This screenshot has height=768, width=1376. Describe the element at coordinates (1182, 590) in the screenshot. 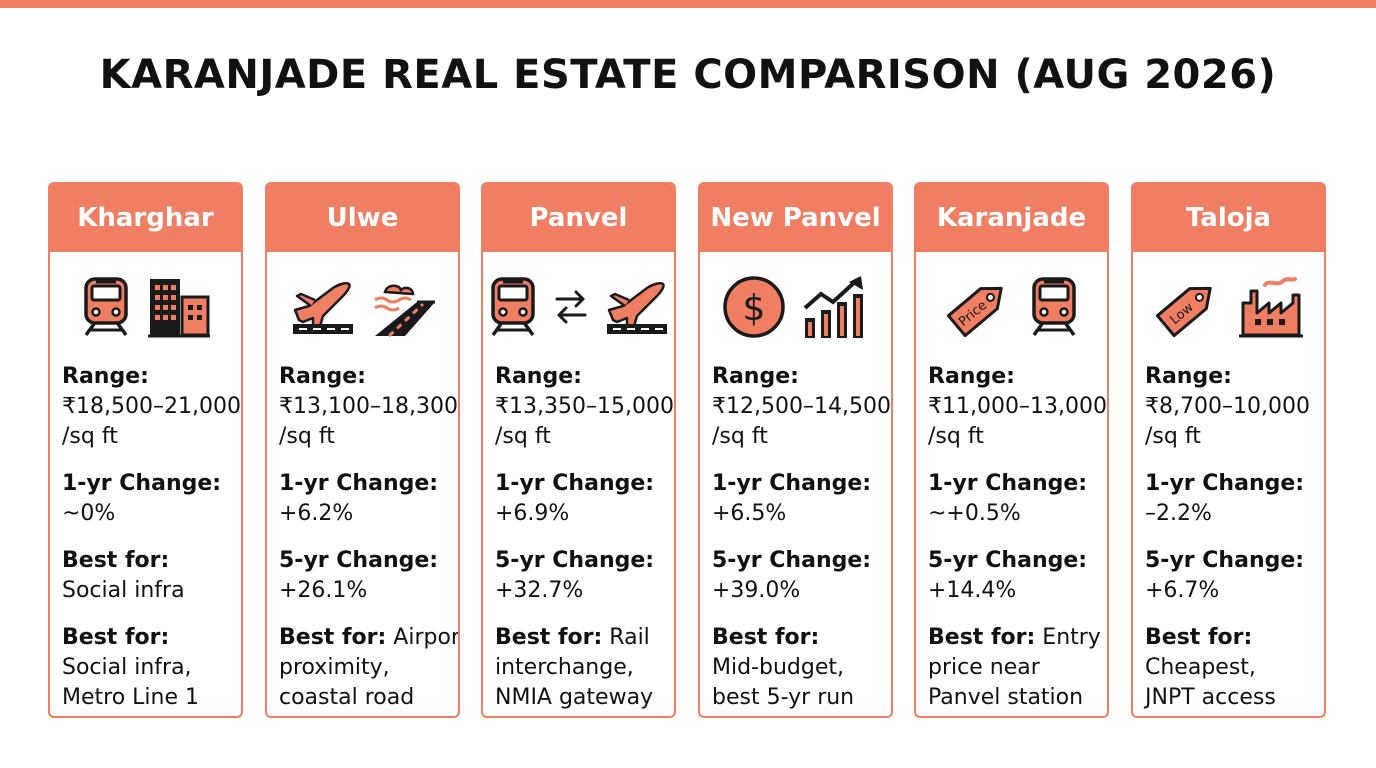

I see `second-metric-value: +6.7%` at that location.